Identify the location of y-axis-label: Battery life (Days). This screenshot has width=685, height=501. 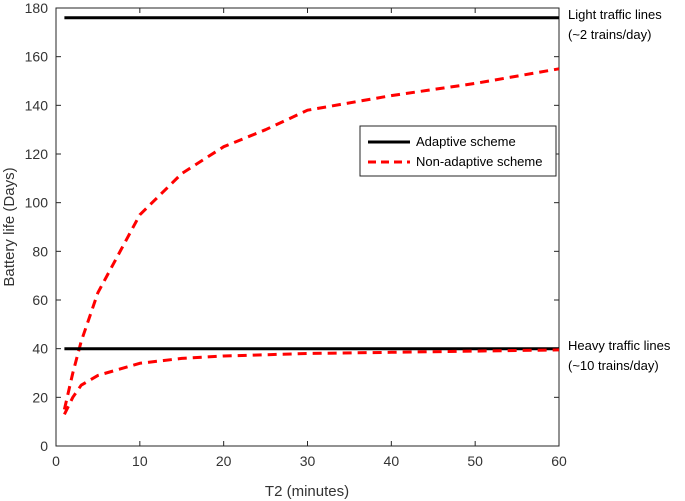
(9, 226).